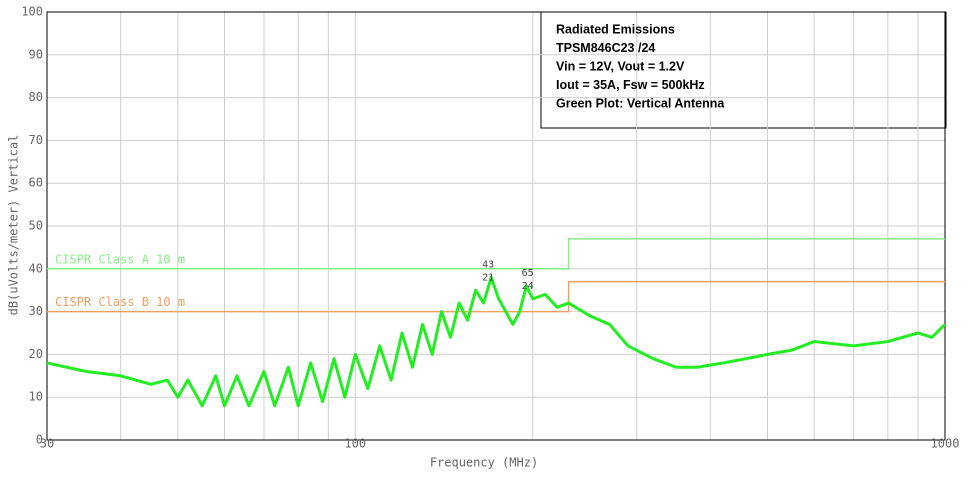 Image resolution: width=967 pixels, height=479 pixels. What do you see at coordinates (484, 463) in the screenshot?
I see `x-axis-label: Frequency (MHz)` at bounding box center [484, 463].